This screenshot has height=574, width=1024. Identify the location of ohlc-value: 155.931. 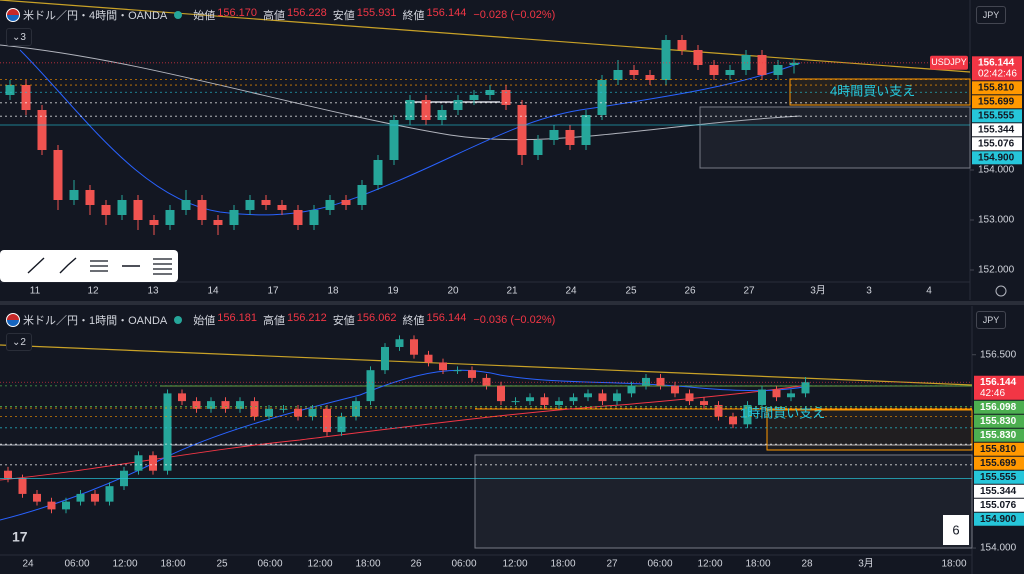
(376, 13).